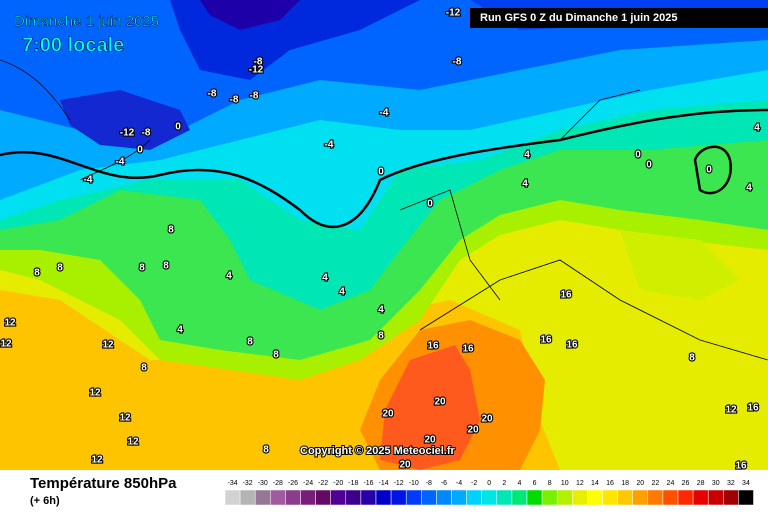 The width and height of the screenshot is (768, 517). I want to click on scale-tick-label: 24, so click(671, 483).